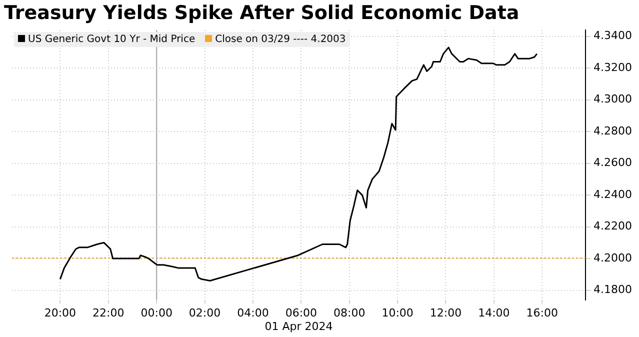  I want to click on x-tick-label: 22:00, so click(108, 313).